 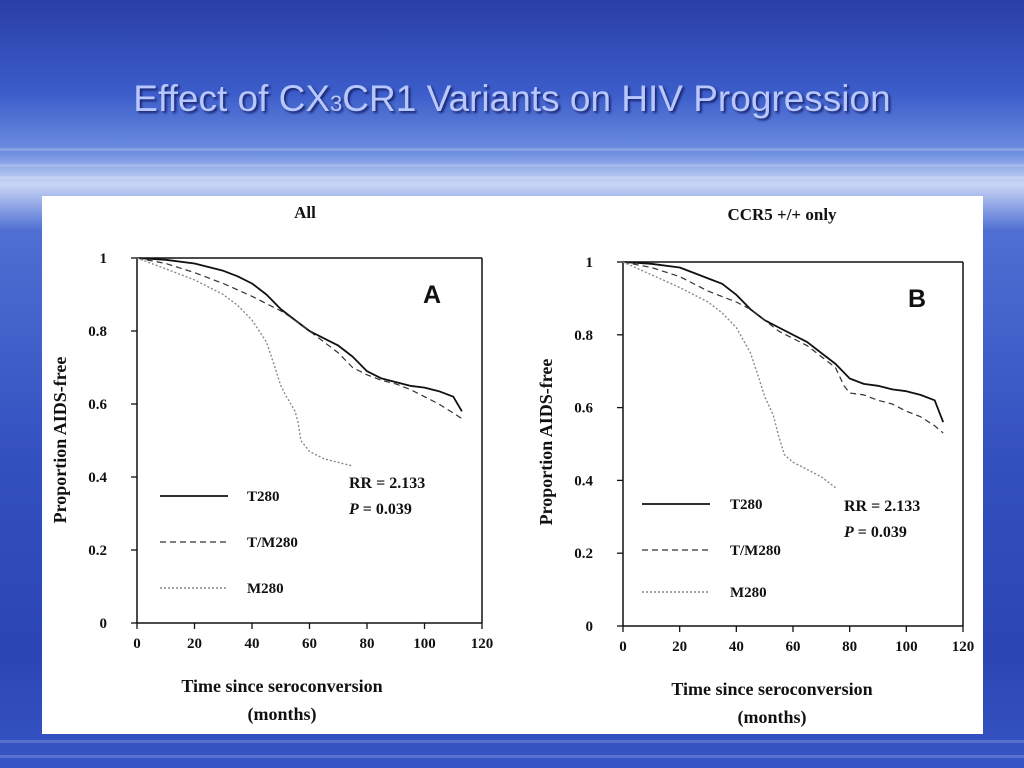 What do you see at coordinates (782, 214) in the screenshot?
I see `chart-title: CCR5 +/+ only` at bounding box center [782, 214].